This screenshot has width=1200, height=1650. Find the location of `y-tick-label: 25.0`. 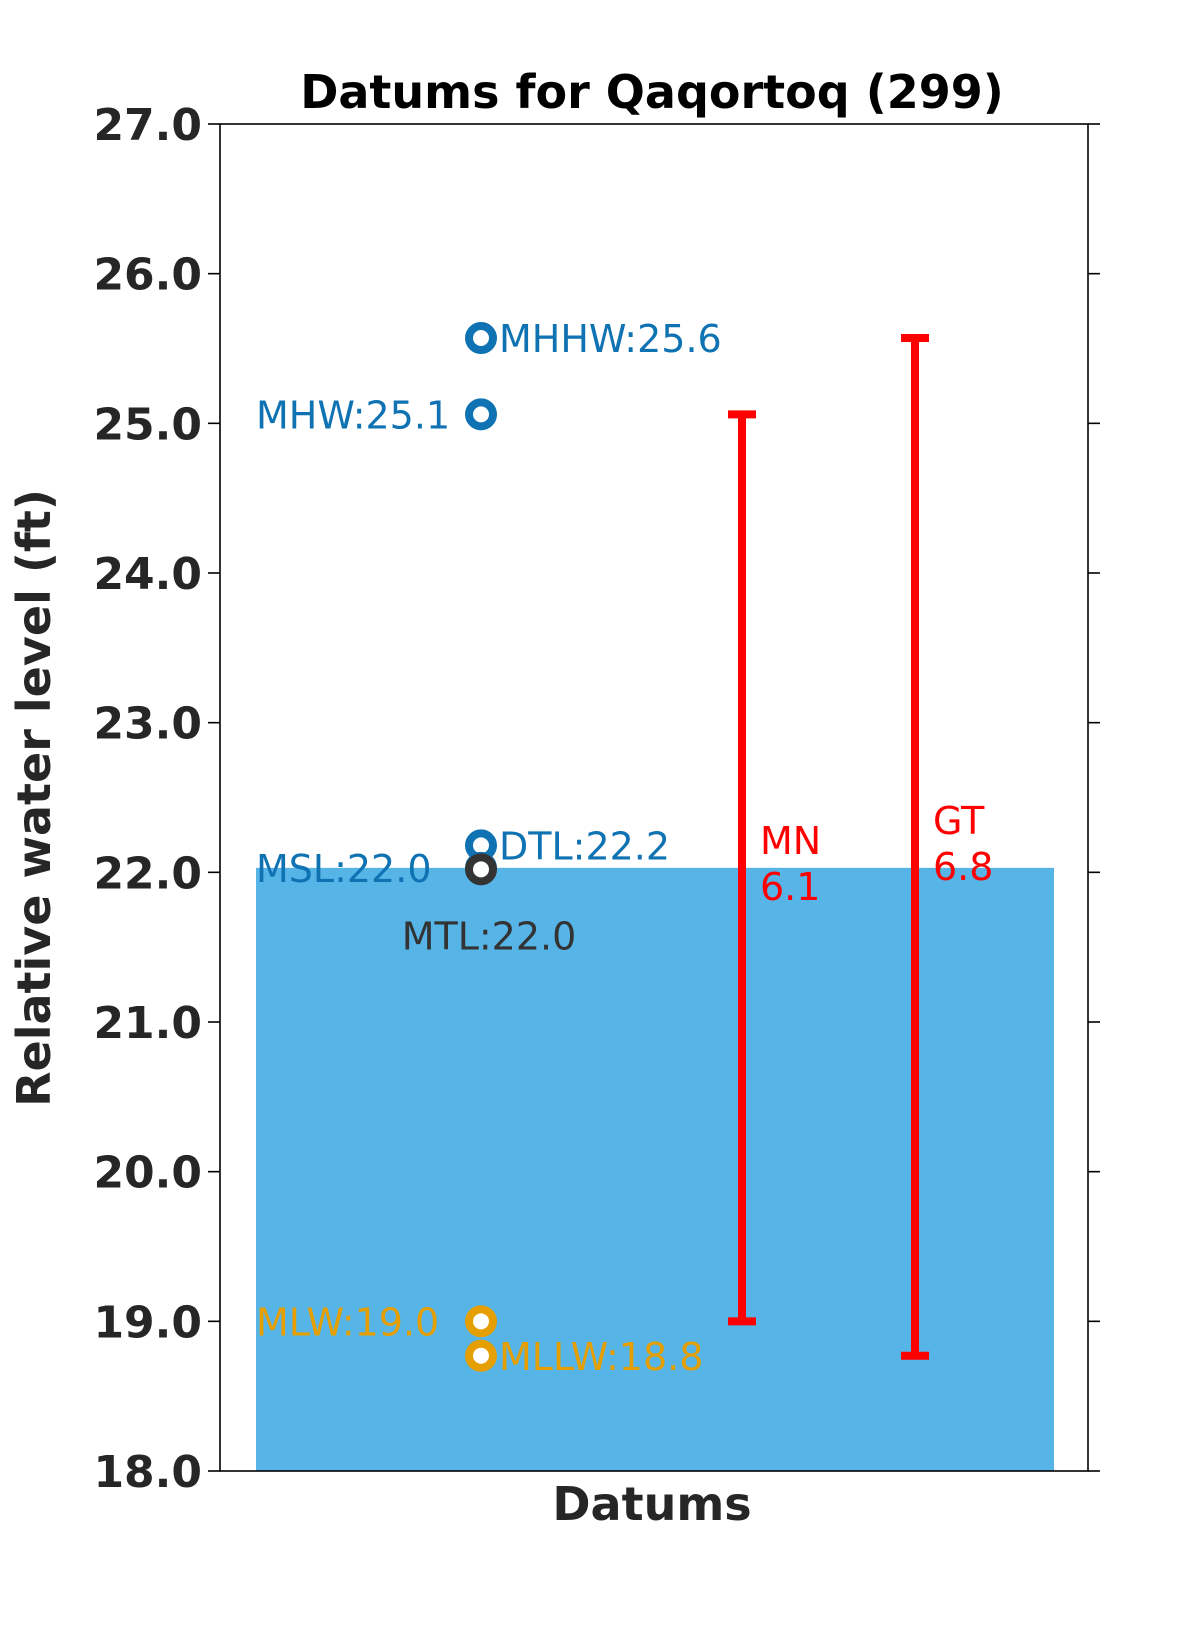

y-tick-label: 25.0 is located at coordinates (147, 424).